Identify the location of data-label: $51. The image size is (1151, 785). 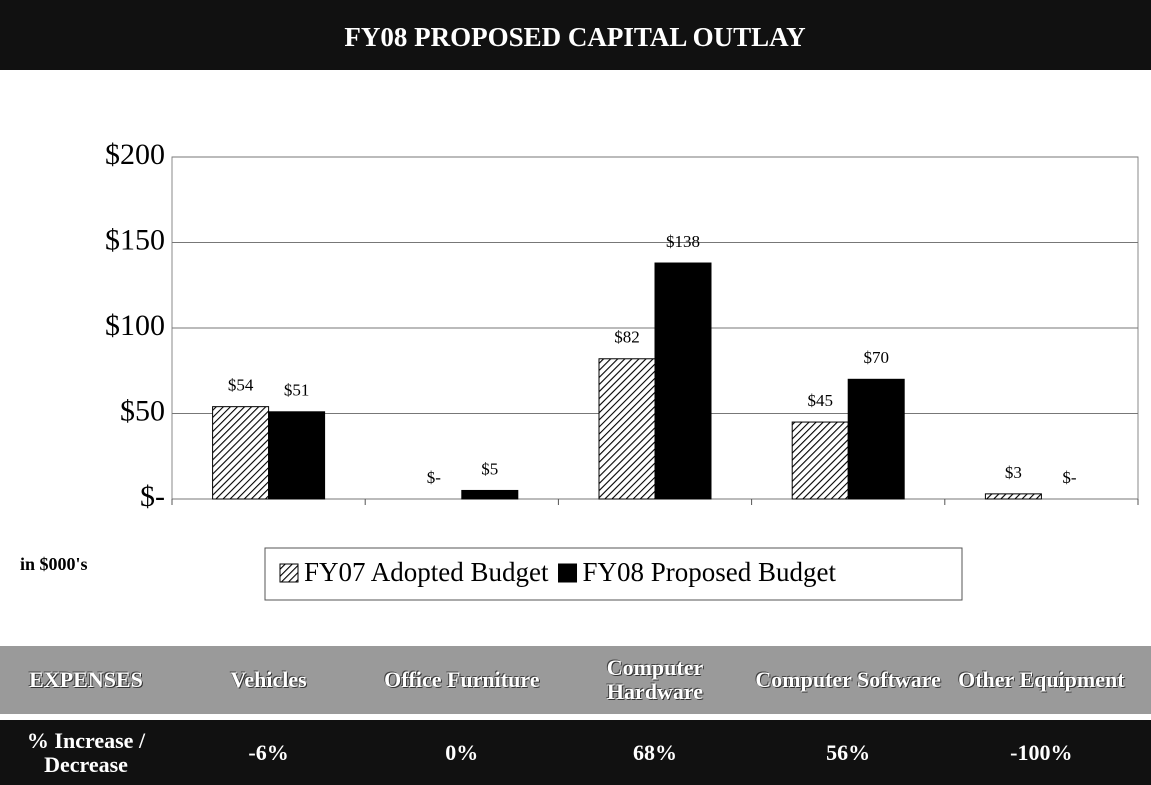
(297, 390).